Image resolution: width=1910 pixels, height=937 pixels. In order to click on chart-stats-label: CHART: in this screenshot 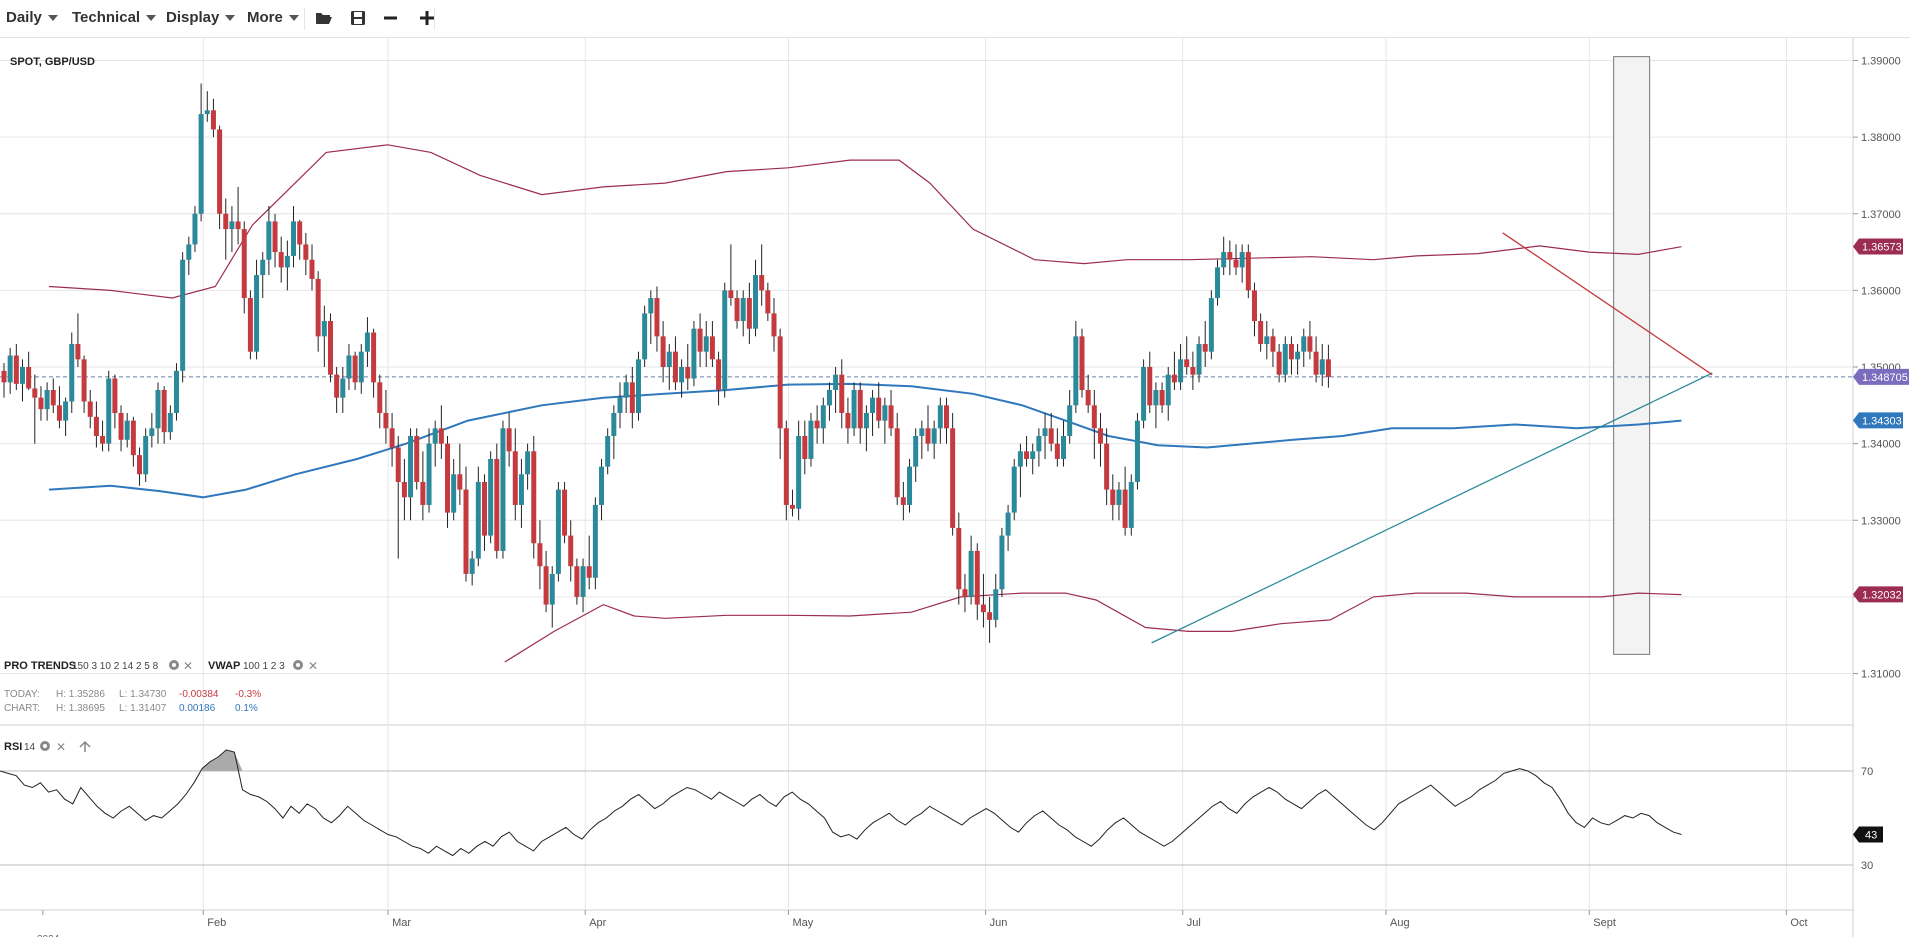, I will do `click(22, 708)`.